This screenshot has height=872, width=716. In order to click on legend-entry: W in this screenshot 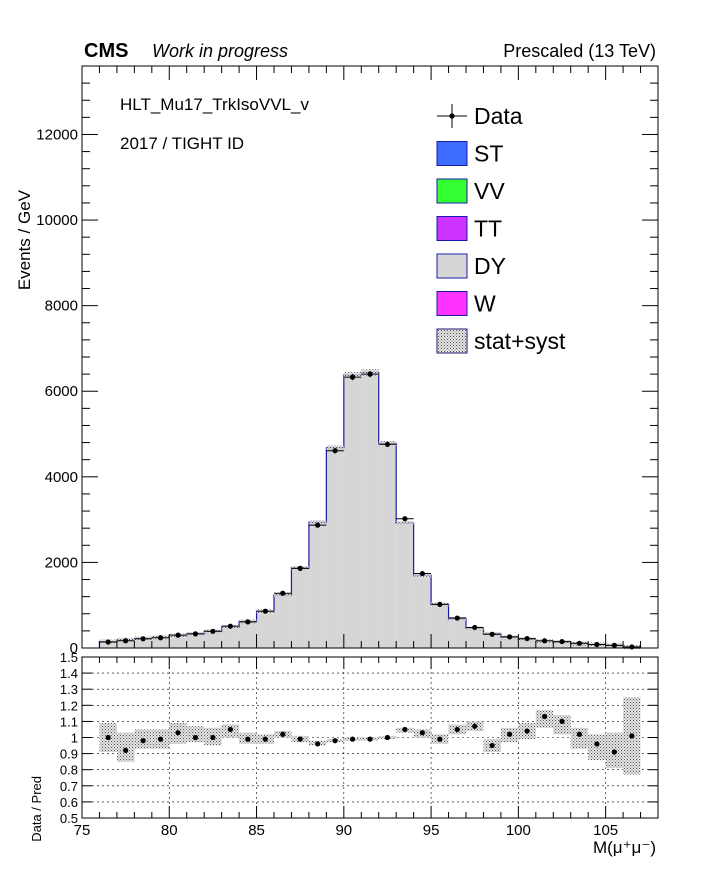, I will do `click(466, 304)`.